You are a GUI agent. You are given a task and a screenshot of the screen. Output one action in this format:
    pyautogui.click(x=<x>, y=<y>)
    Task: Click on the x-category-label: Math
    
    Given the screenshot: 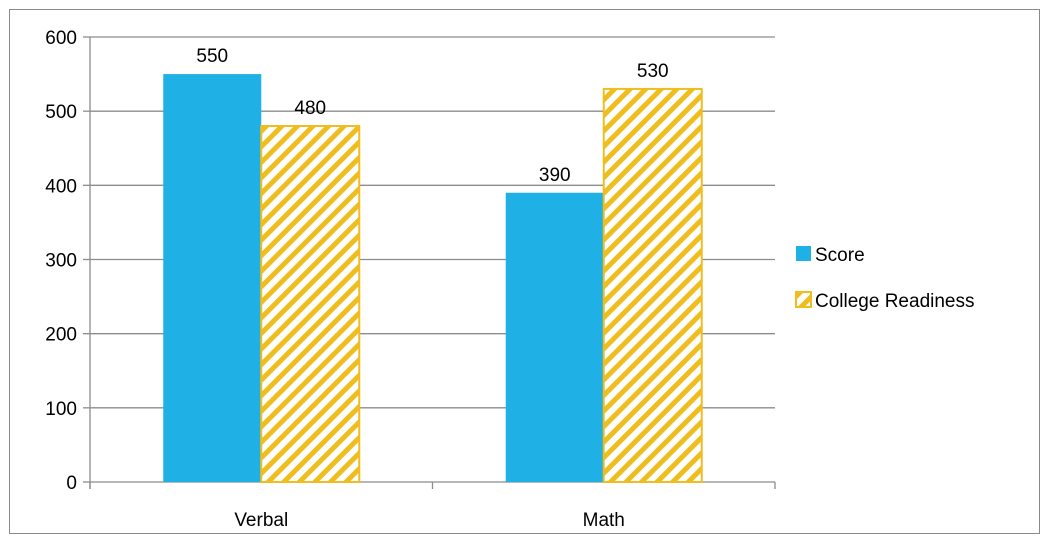 What is the action you would take?
    pyautogui.click(x=604, y=520)
    